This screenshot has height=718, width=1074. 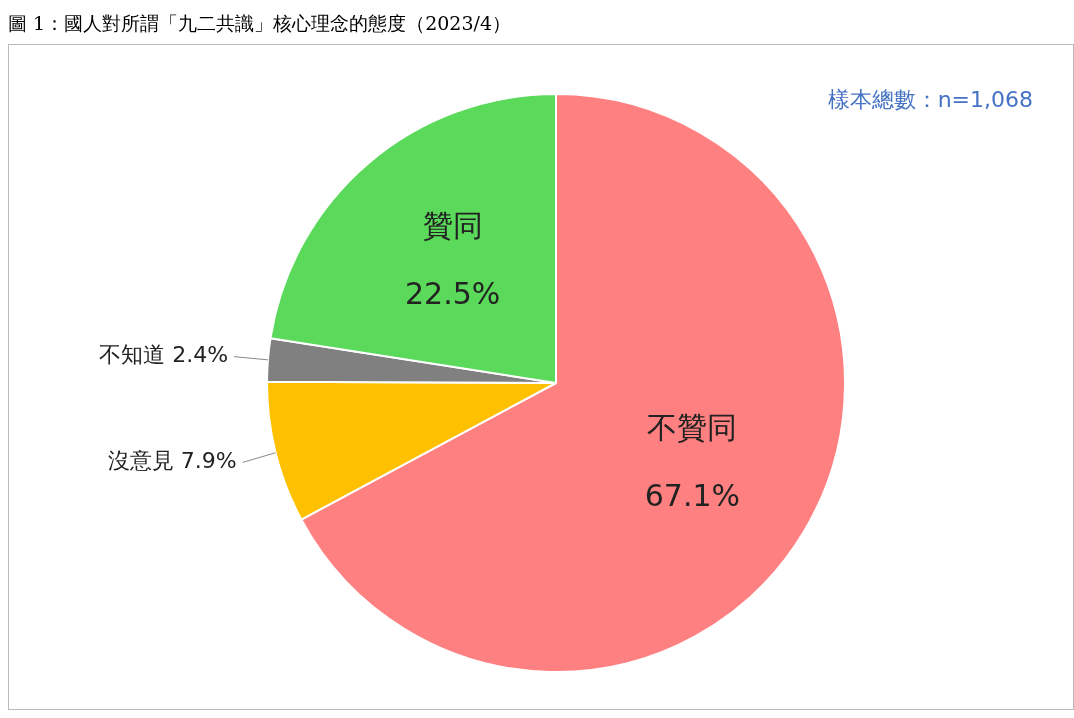 I want to click on slice-label: 不知道 2.4%, so click(x=164, y=355).